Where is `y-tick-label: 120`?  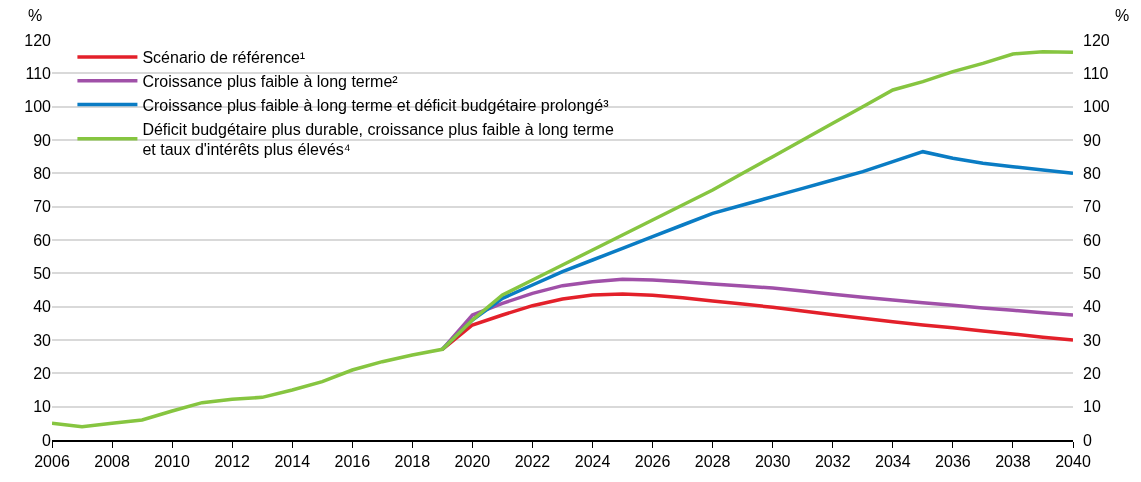 y-tick-label: 120 is located at coordinates (38, 40).